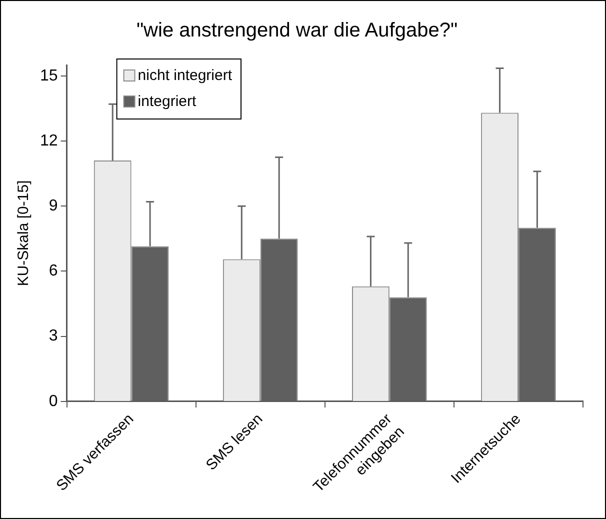 The width and height of the screenshot is (606, 519). I want to click on y-axis-title: KU-Skala [0-15], so click(23, 233).